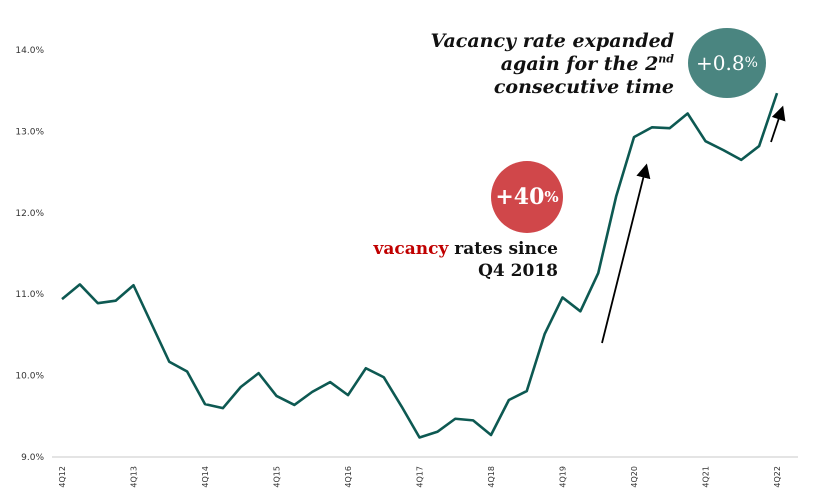  What do you see at coordinates (277, 477) in the screenshot?
I see `x-tick-label: 4Q15` at bounding box center [277, 477].